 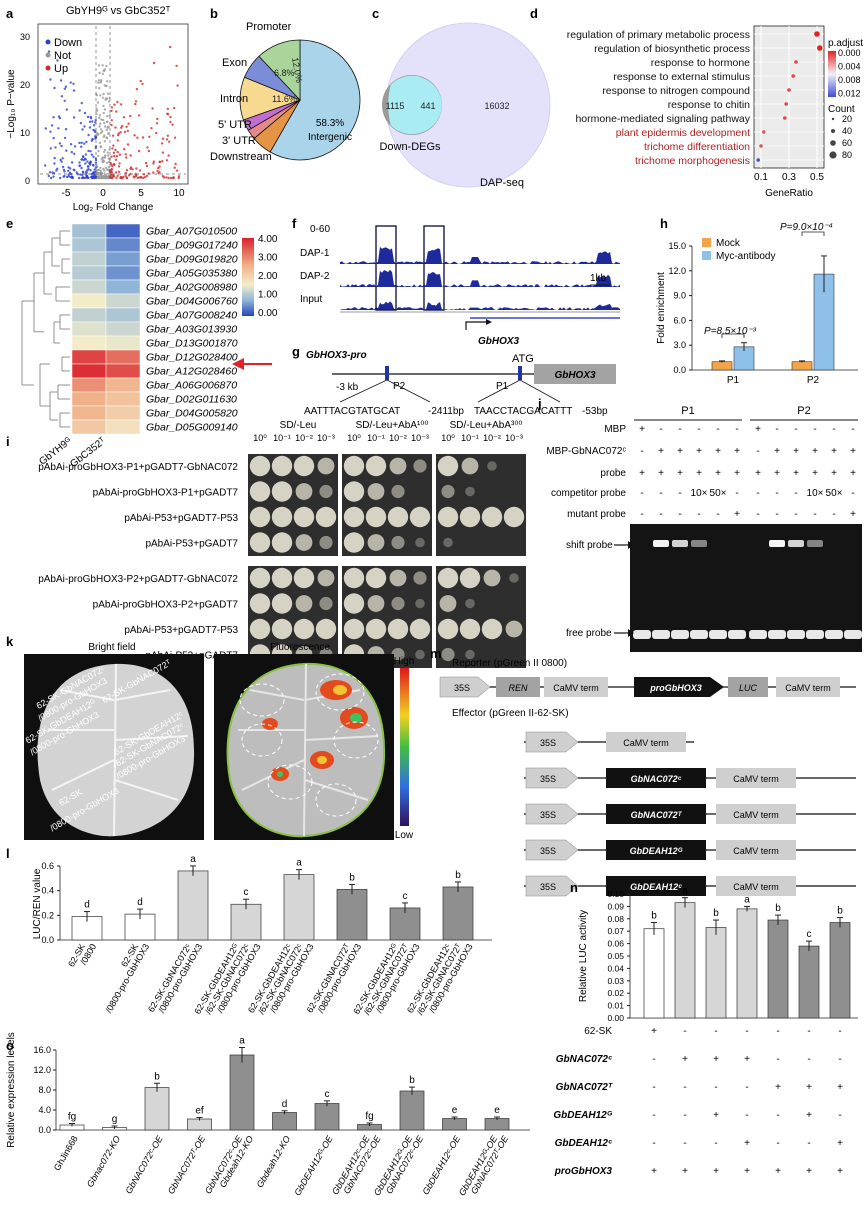 What do you see at coordinates (44, 1090) in the screenshot?
I see `expr-yticks: 0.0 4.0 8.0 12.0 16.0` at bounding box center [44, 1090].